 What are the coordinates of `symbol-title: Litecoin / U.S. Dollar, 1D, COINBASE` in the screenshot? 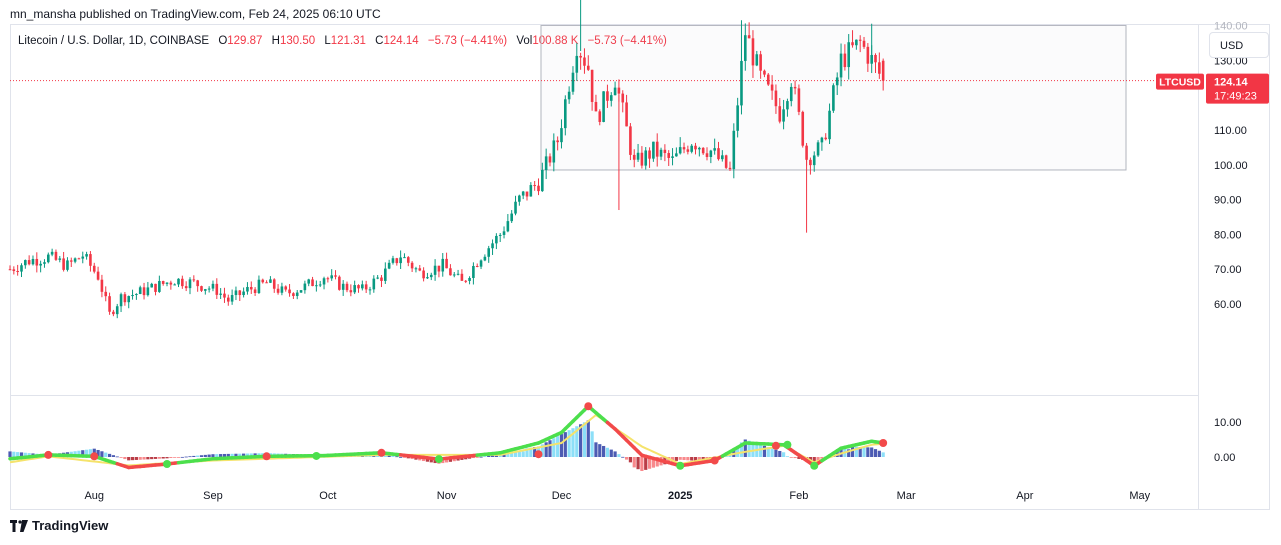 It's located at (114, 41).